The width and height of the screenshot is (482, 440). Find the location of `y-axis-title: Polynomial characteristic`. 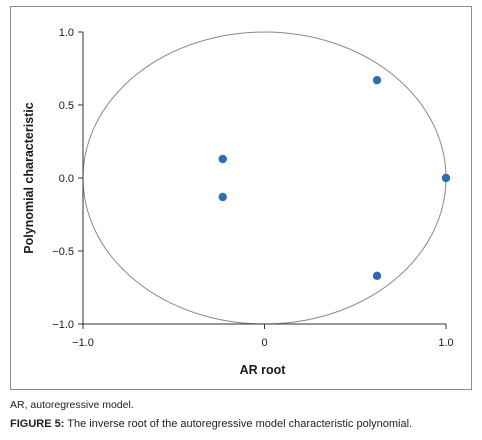

y-axis-title: Polynomial characteristic is located at coordinates (29, 178).